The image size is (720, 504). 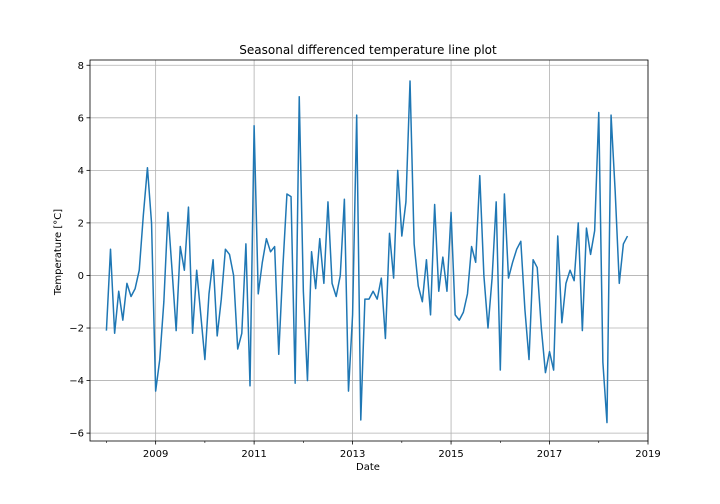 What do you see at coordinates (81, 118) in the screenshot?
I see `y-tick-label: 6` at bounding box center [81, 118].